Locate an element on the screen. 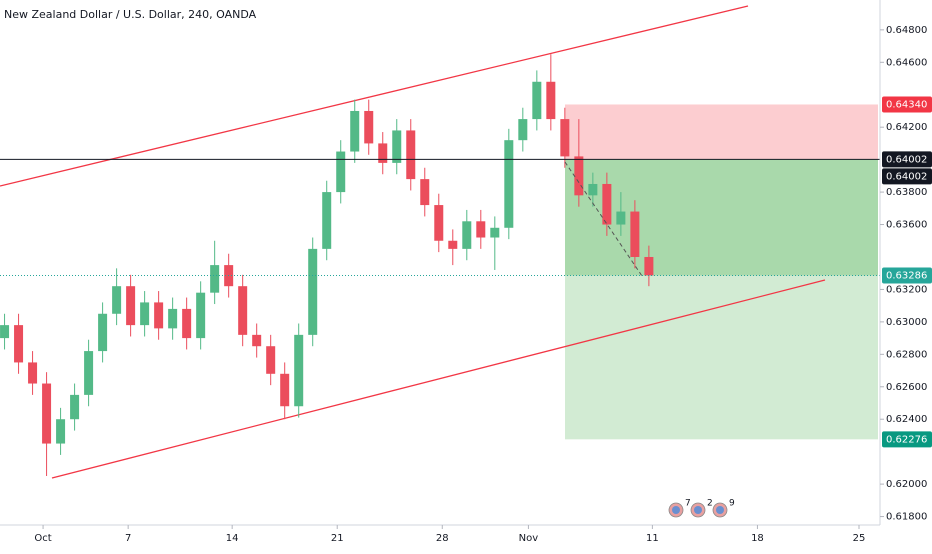  profit-zone is located at coordinates (721, 217).